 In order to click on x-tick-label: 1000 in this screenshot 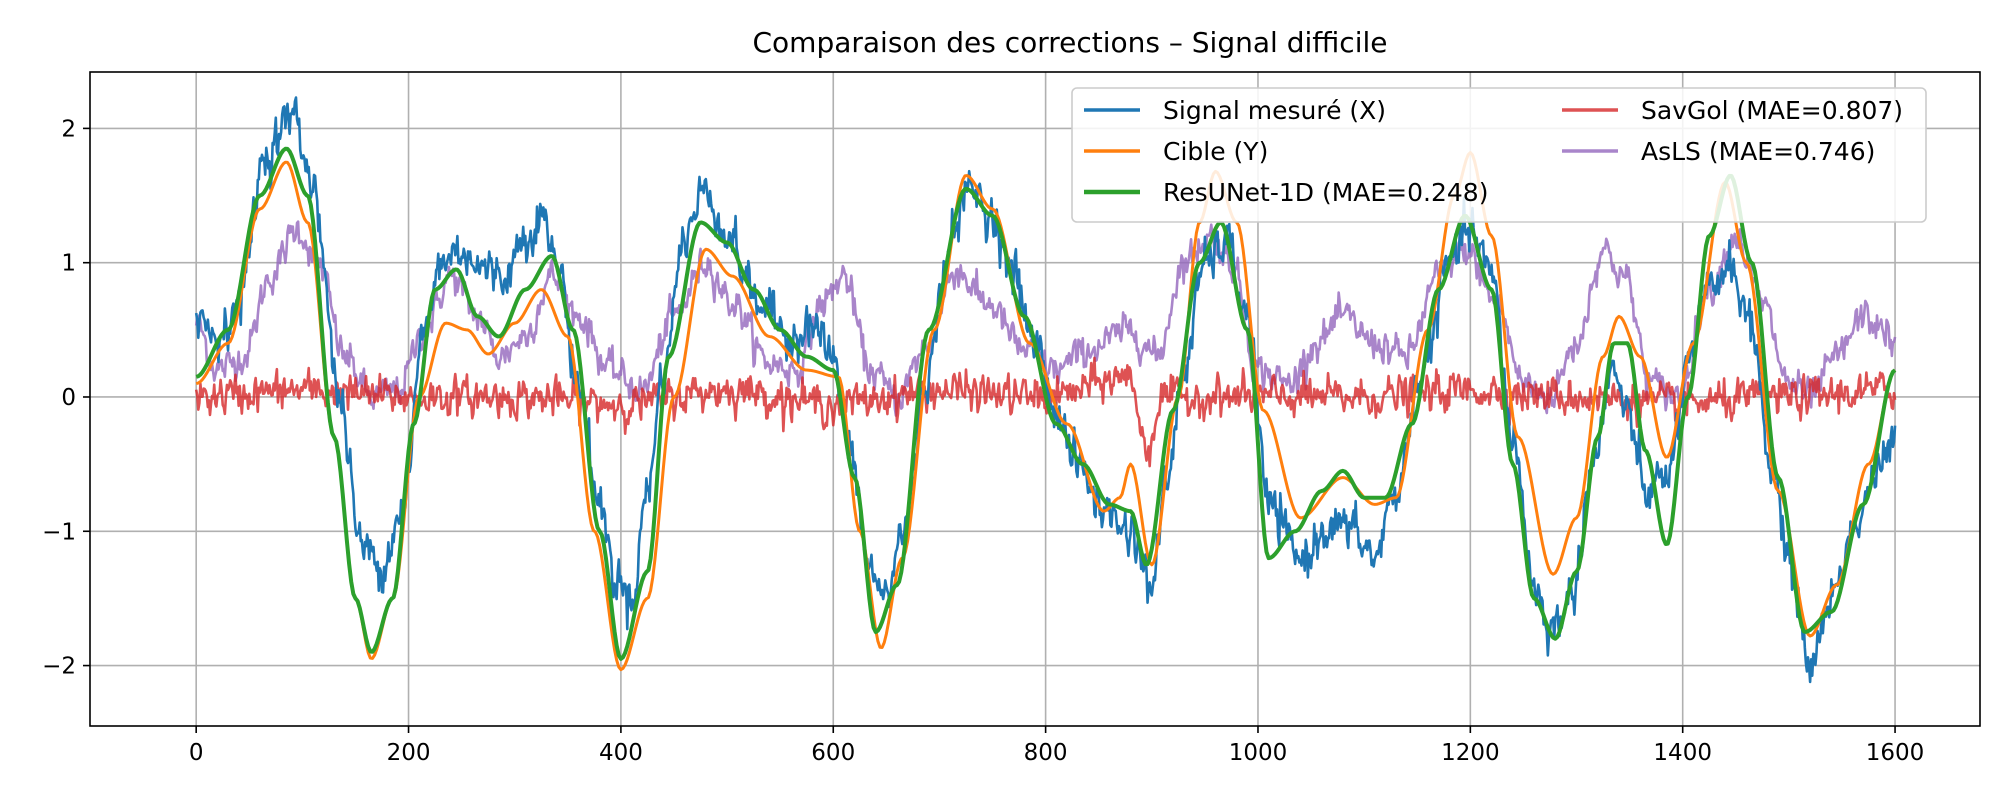, I will do `click(1258, 753)`.